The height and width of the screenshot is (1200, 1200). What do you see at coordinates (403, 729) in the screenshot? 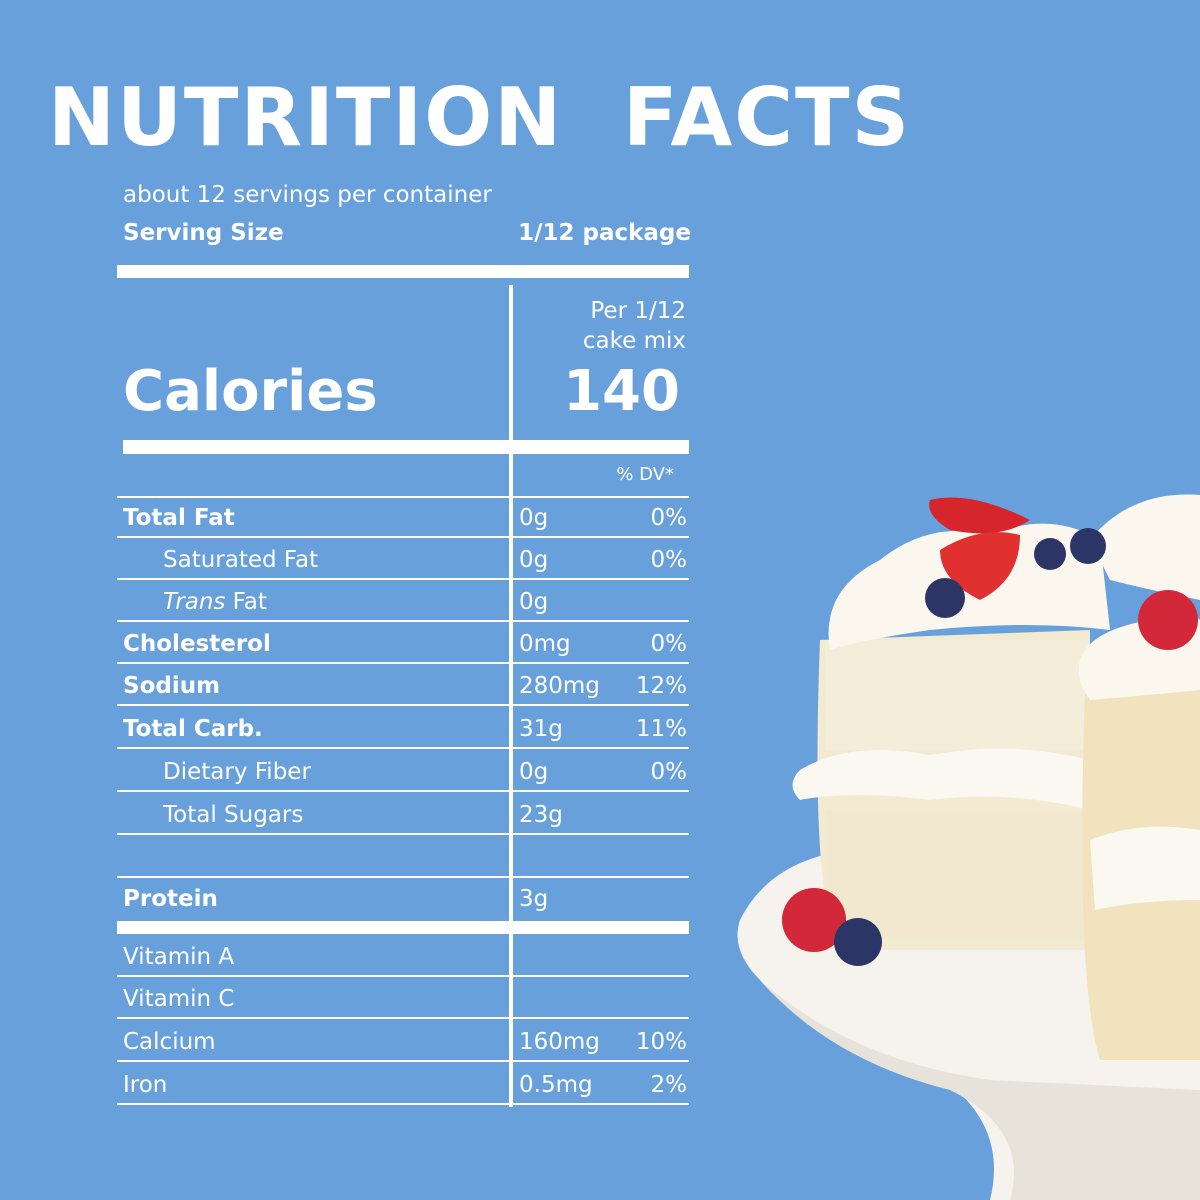
I see `nutrient-row-total-carb: Total Carb. 31g 11%` at bounding box center [403, 729].